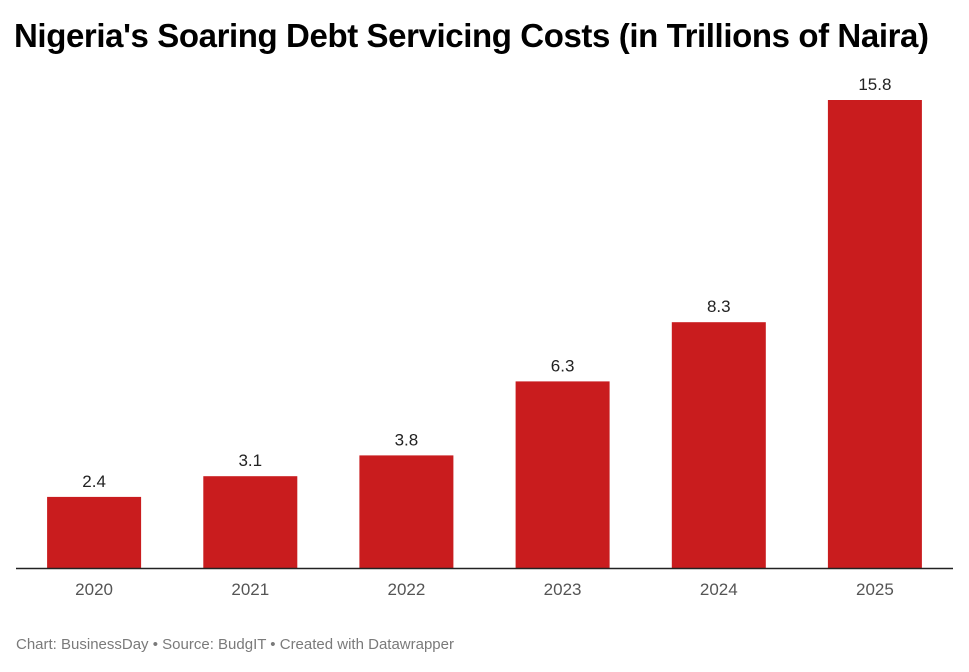 The width and height of the screenshot is (969, 672). What do you see at coordinates (874, 84) in the screenshot?
I see `bar-value-label-2025: 15.8` at bounding box center [874, 84].